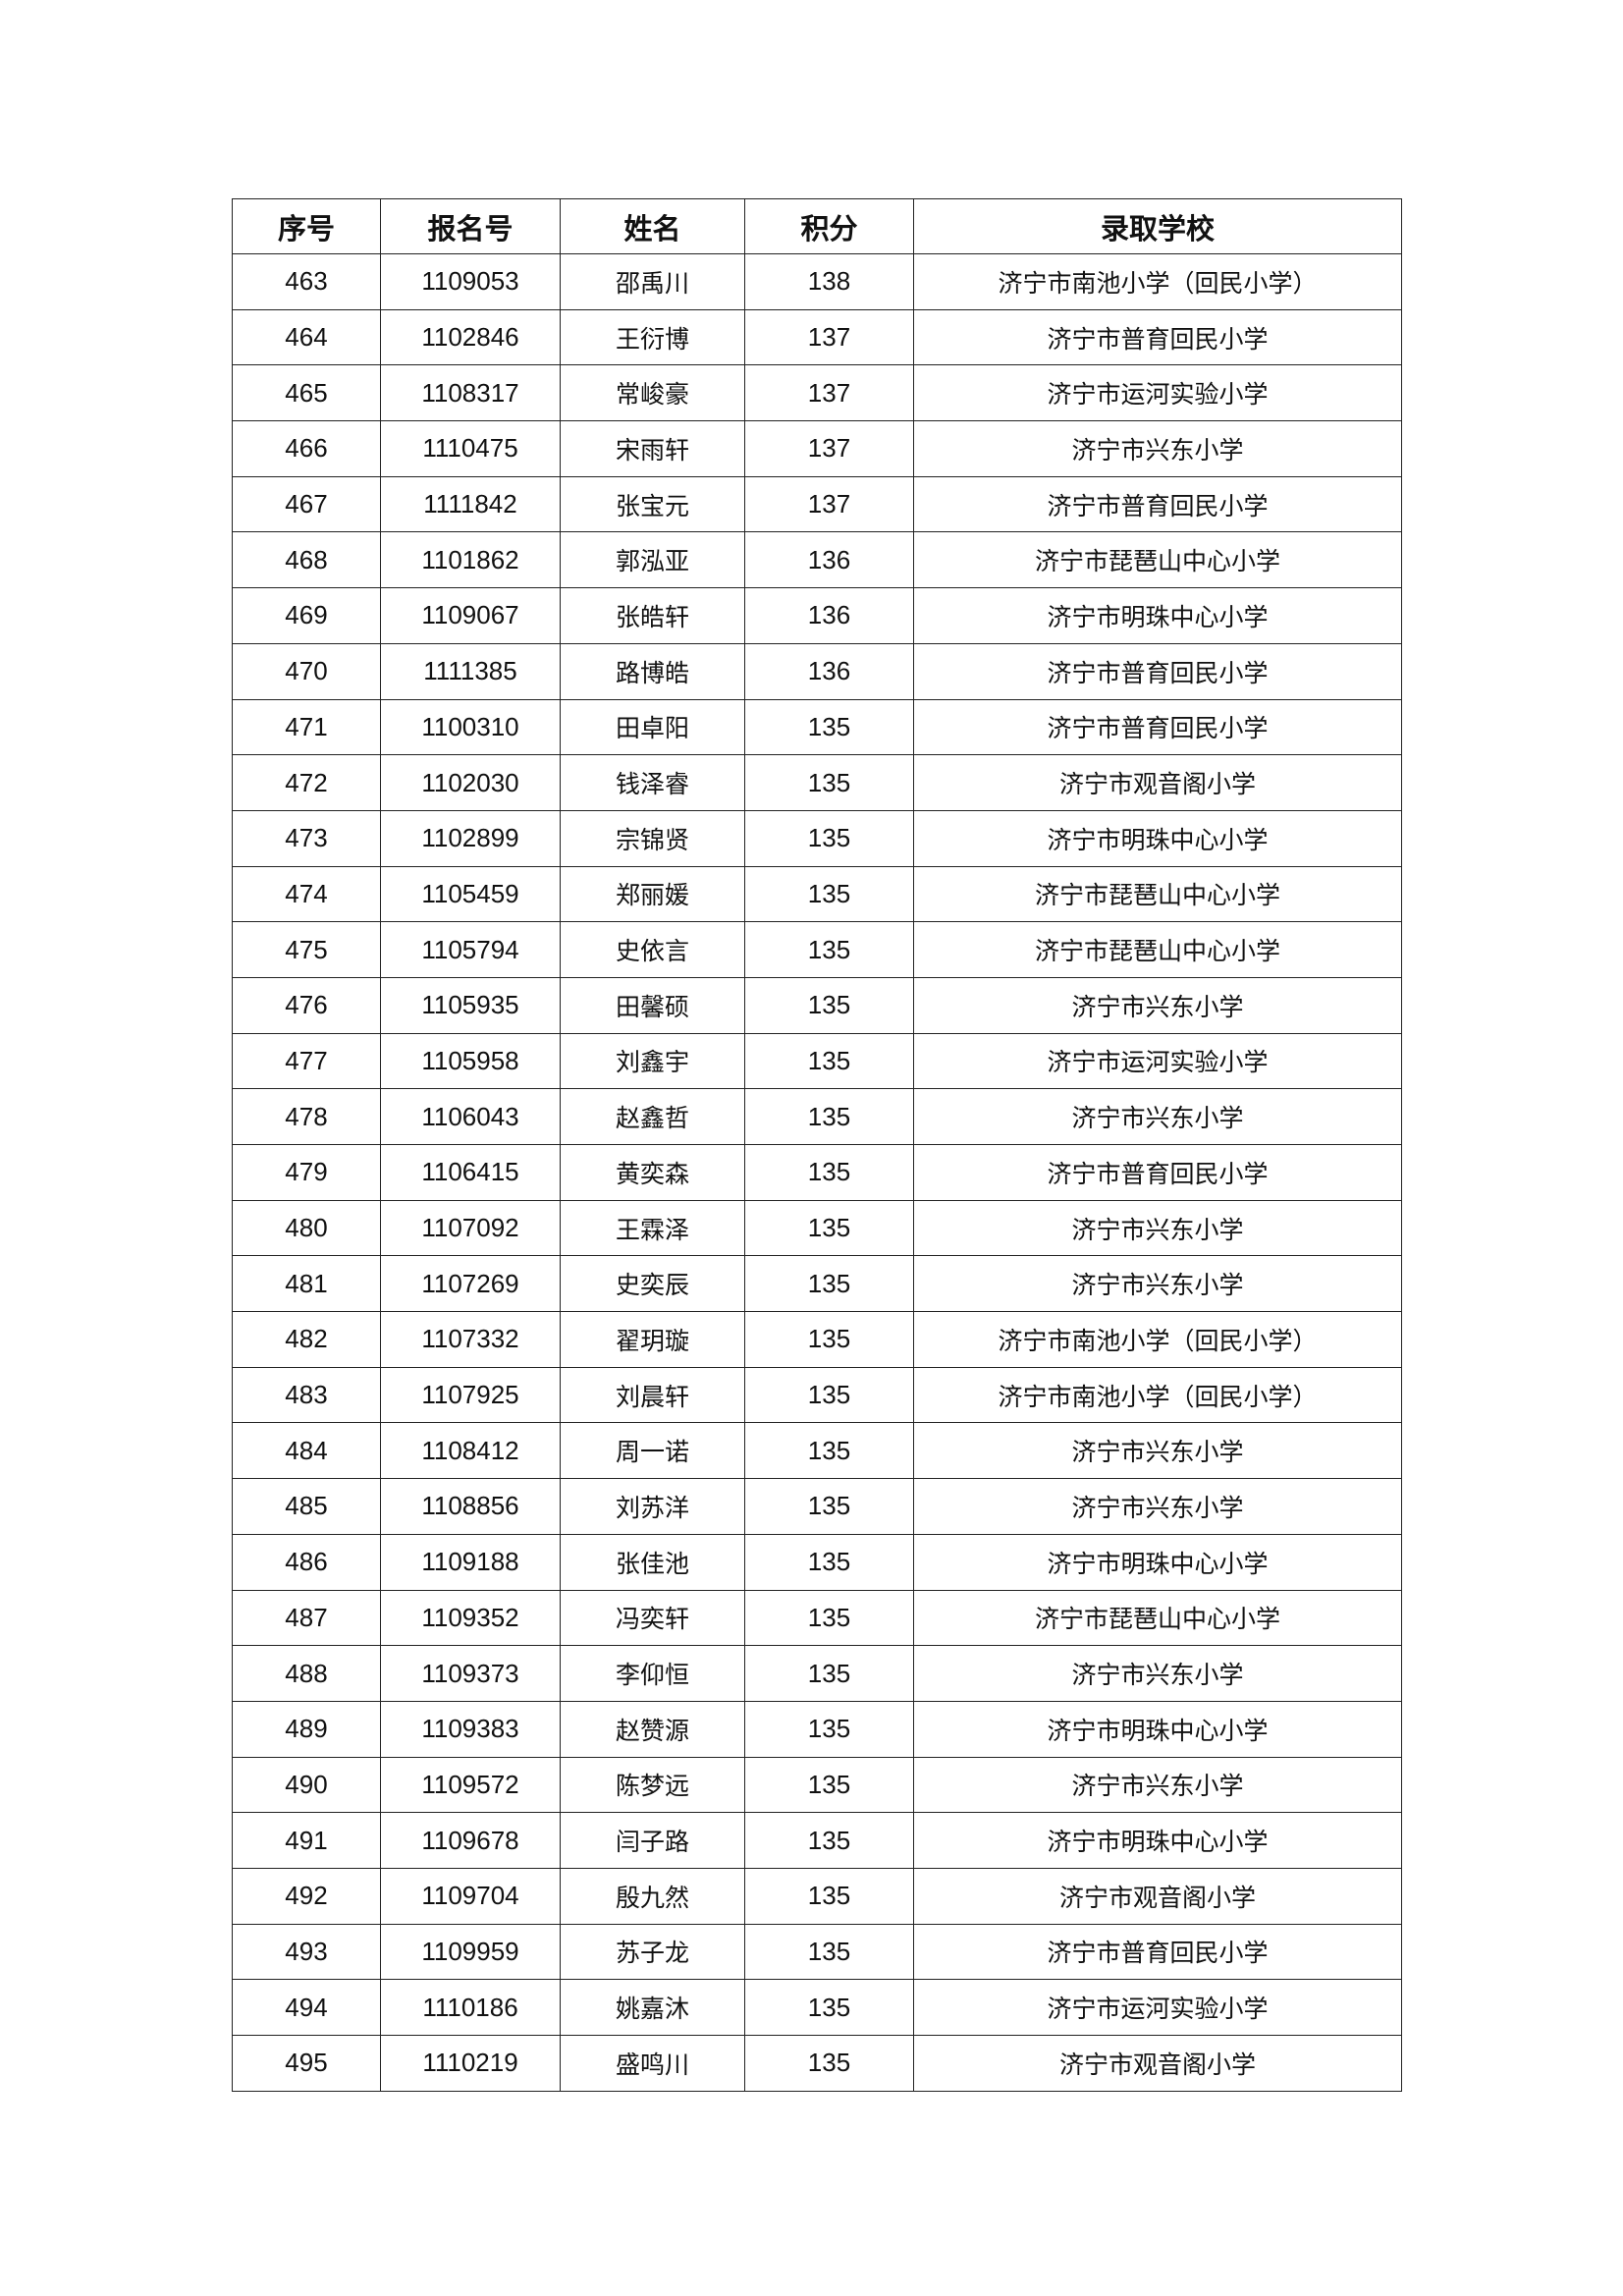  Describe the element at coordinates (652, 1729) in the screenshot. I see `cell-name: 赵赞源` at that location.